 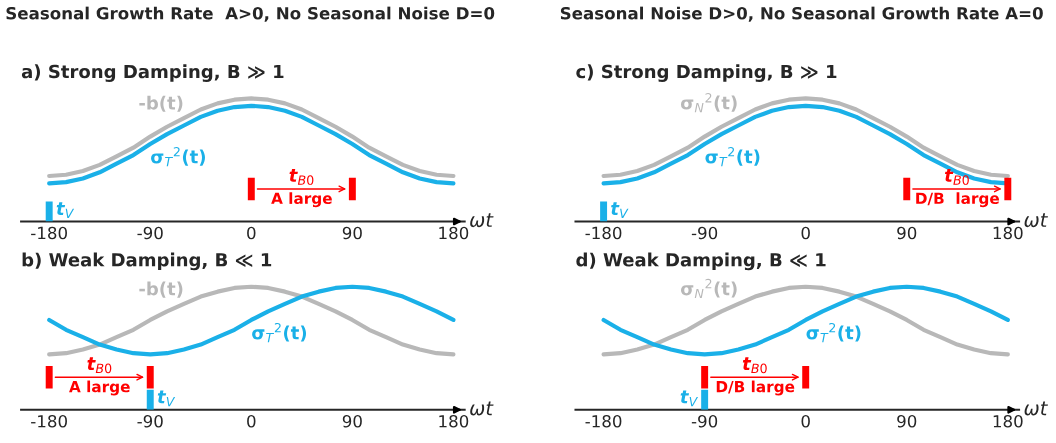 I want to click on chart-subtitle: c) Strong Damping, B ≫ 1, so click(x=706, y=73).